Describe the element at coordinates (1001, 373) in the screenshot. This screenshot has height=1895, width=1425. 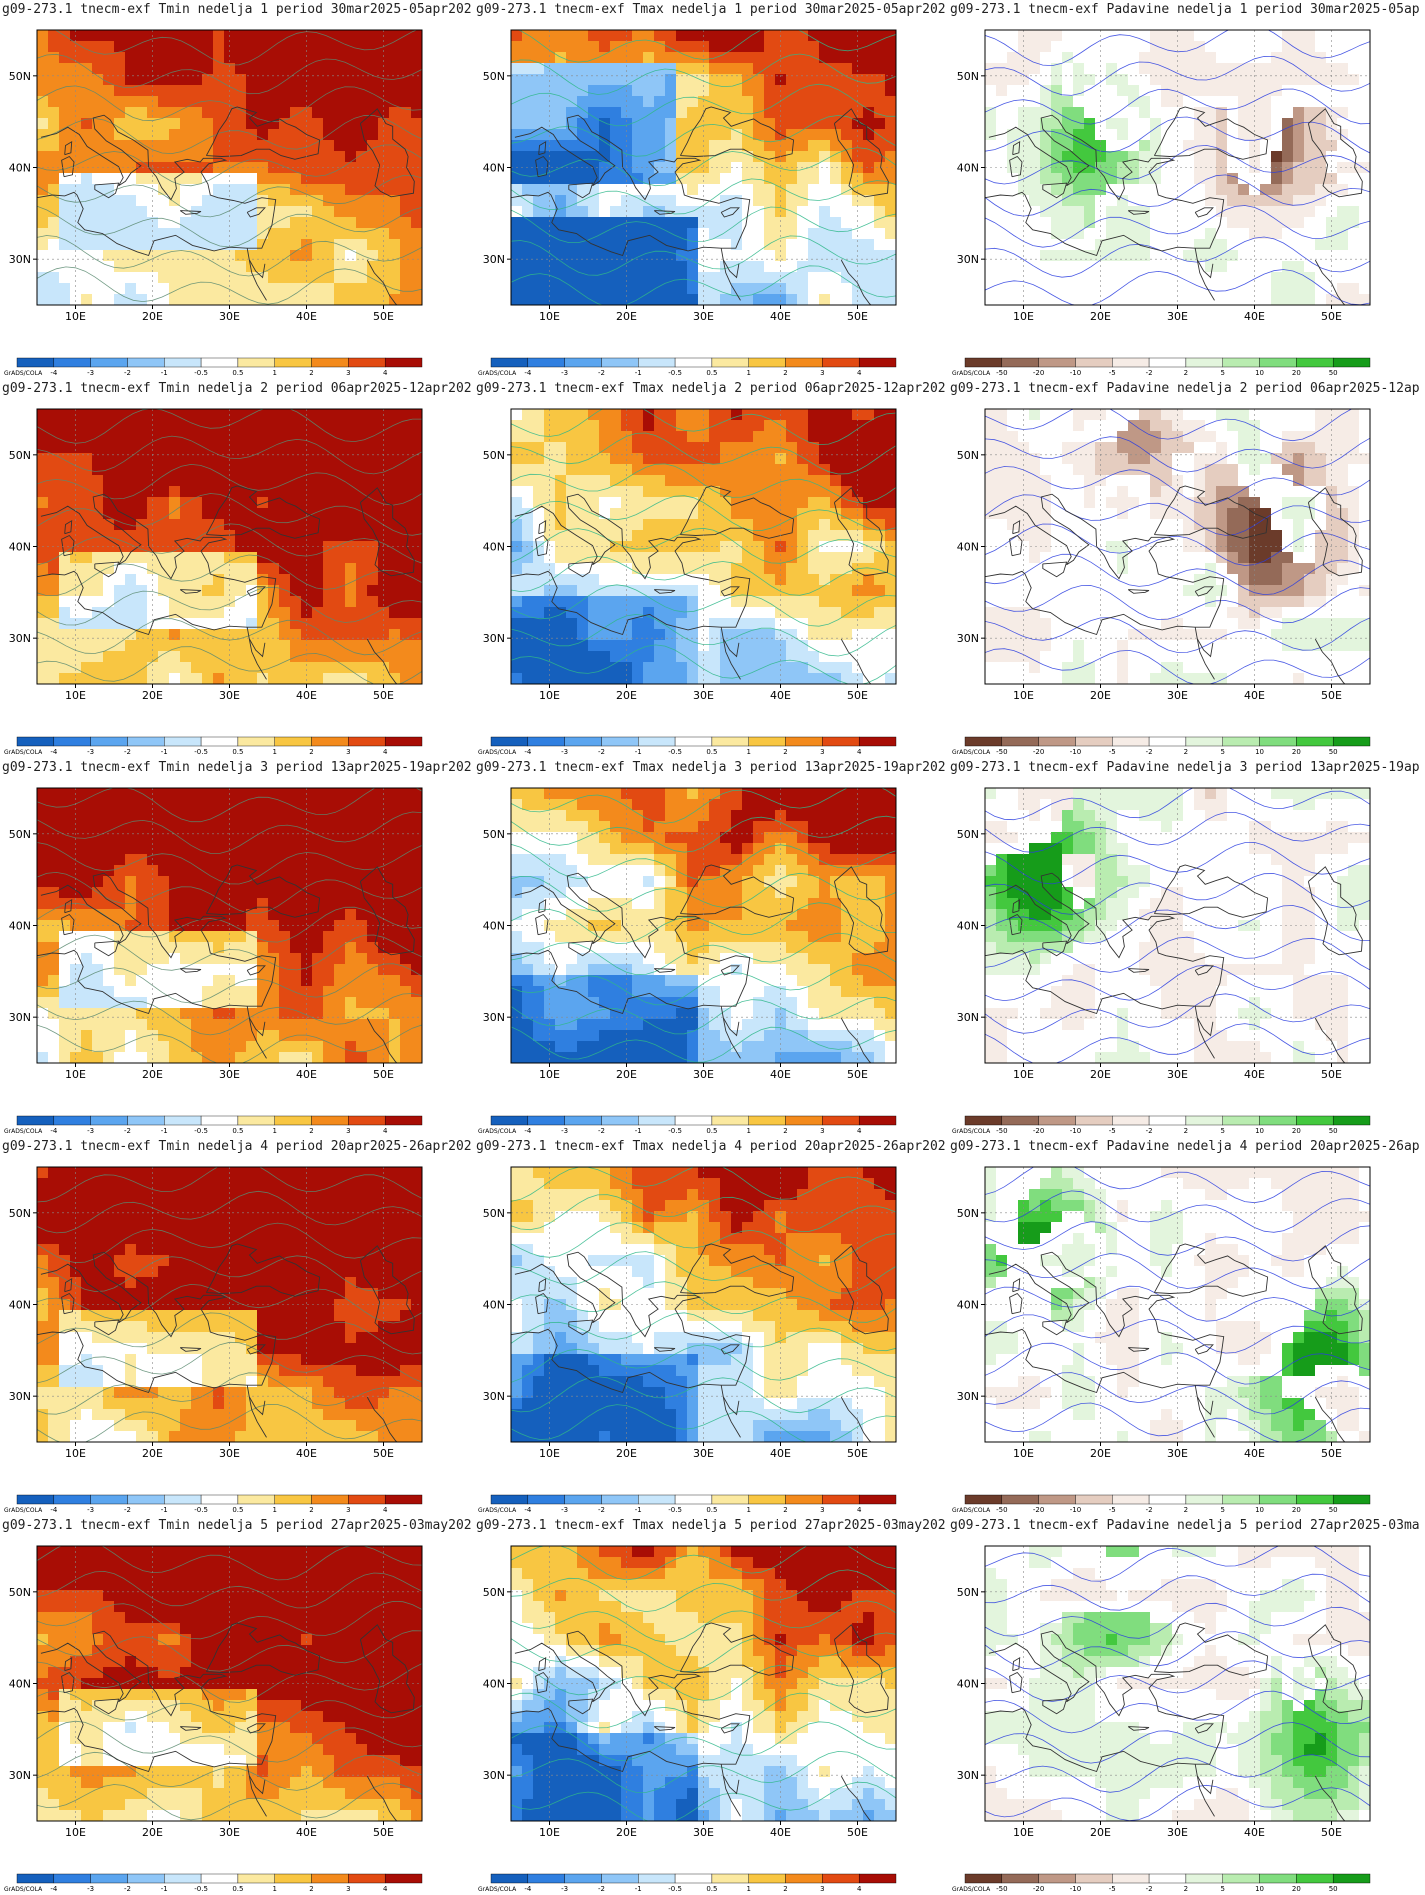
I see `colorbar-label: -50` at that location.